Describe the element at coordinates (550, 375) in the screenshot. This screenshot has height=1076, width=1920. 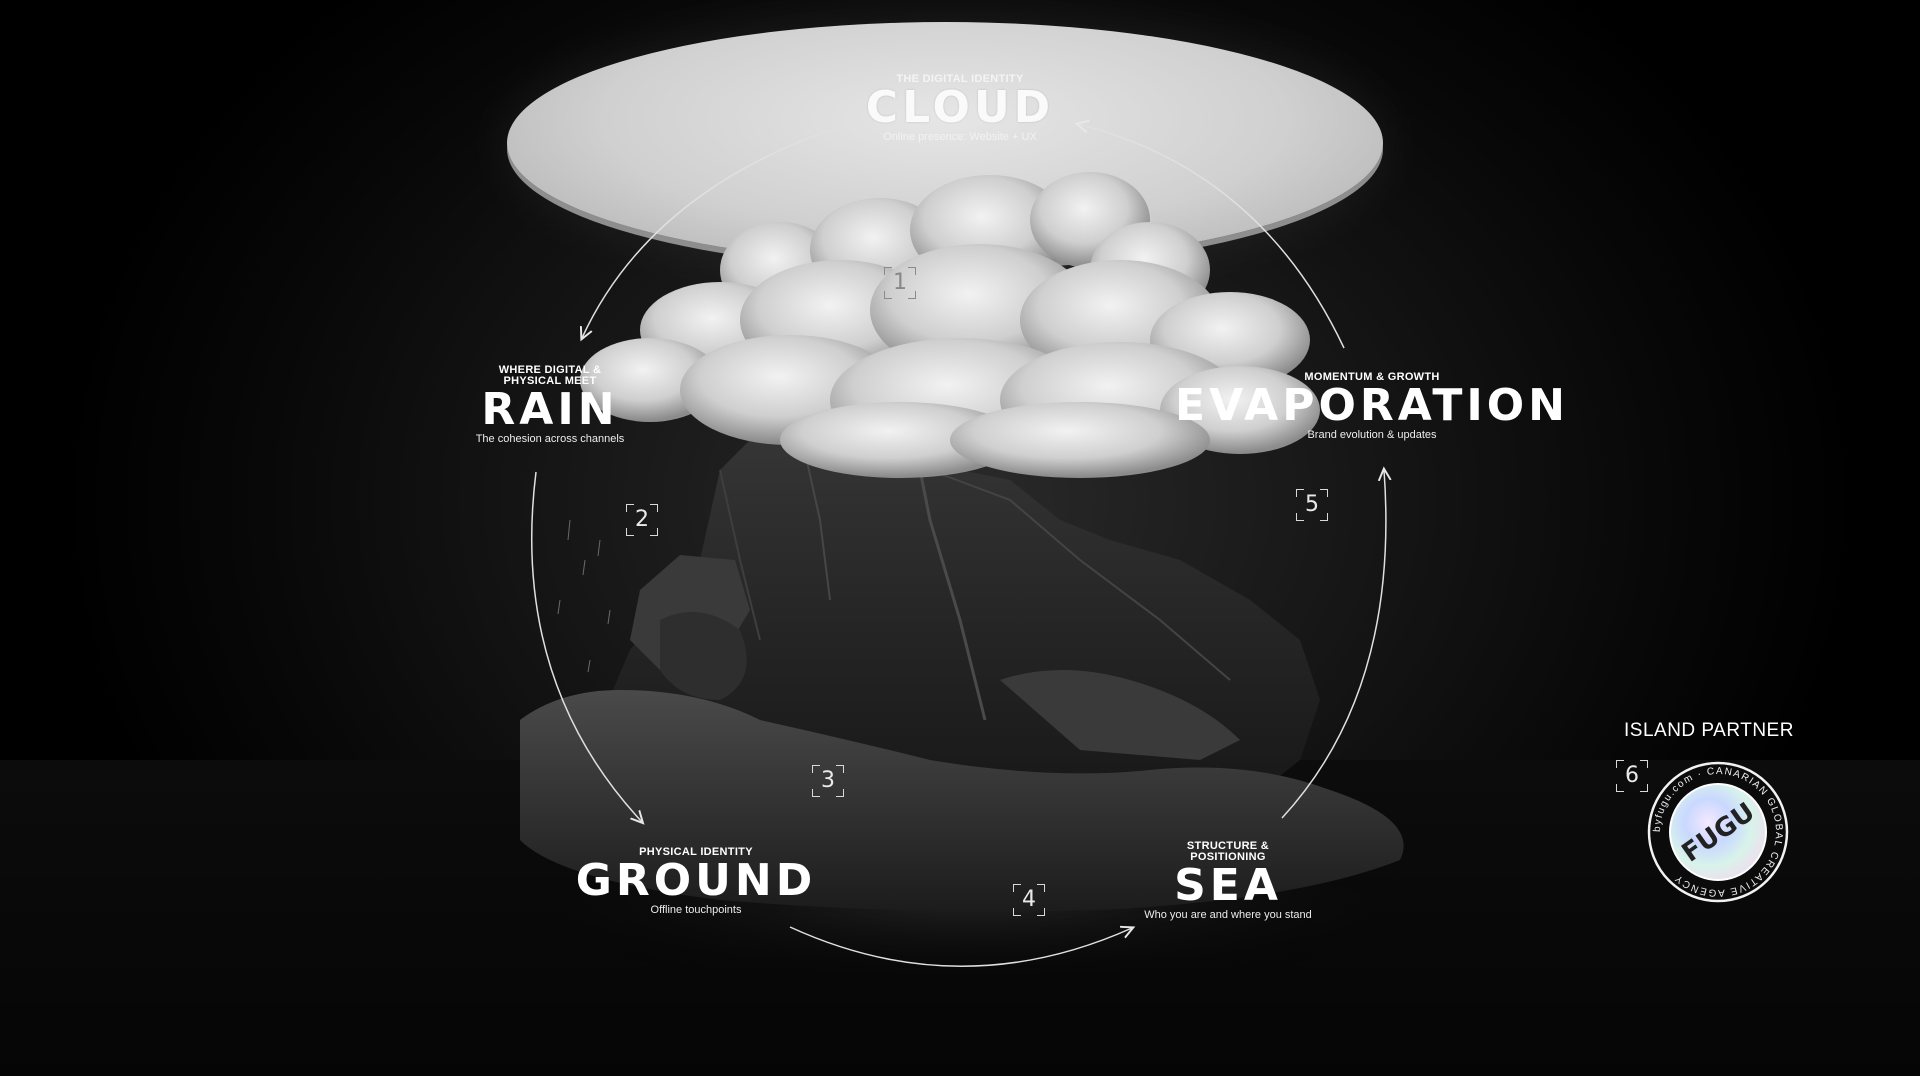
I see `stage-rain-kicker: WHERE DIGITAL & PHYSICAL MEET` at that location.